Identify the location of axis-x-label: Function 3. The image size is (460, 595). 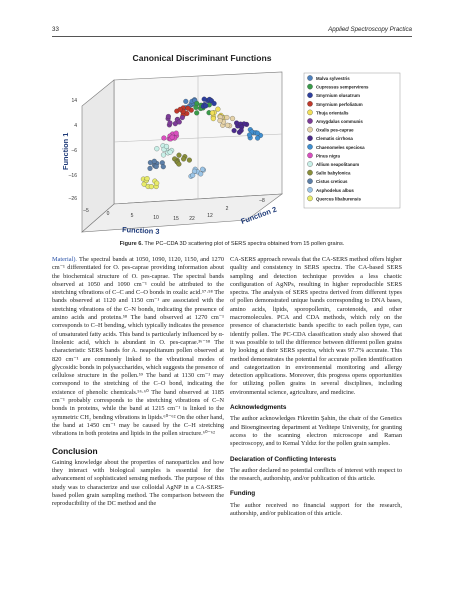
(141, 230).